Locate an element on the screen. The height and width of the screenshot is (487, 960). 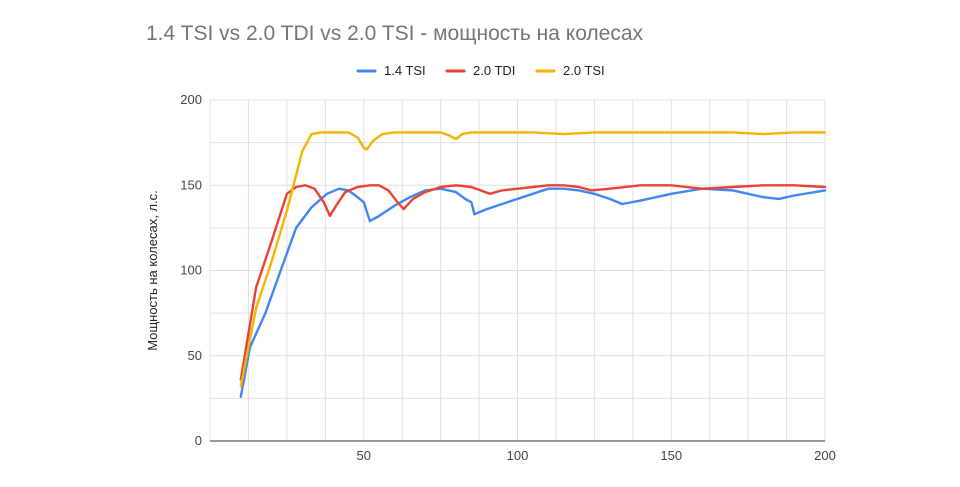
x-tick-label: 150 is located at coordinates (671, 455).